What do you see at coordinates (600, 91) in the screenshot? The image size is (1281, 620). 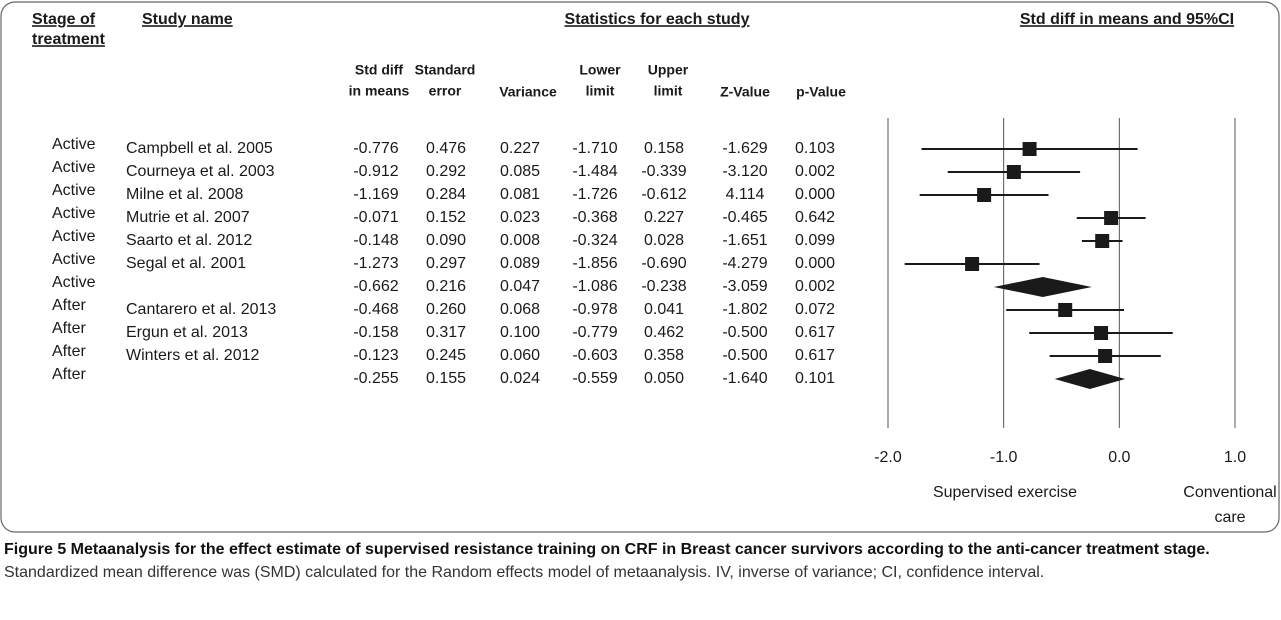 I see `column-header: limit` at bounding box center [600, 91].